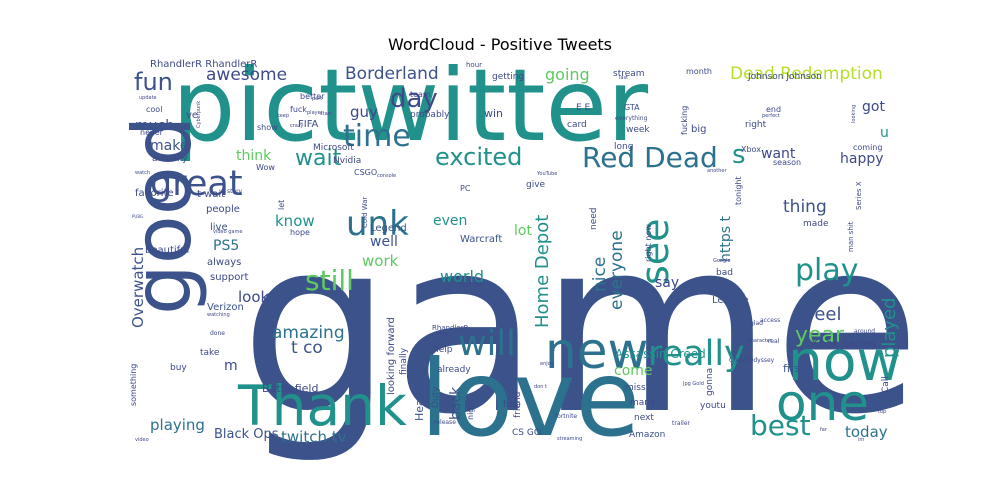  Describe the element at coordinates (223, 209) in the screenshot. I see `cloud-word: people` at that location.